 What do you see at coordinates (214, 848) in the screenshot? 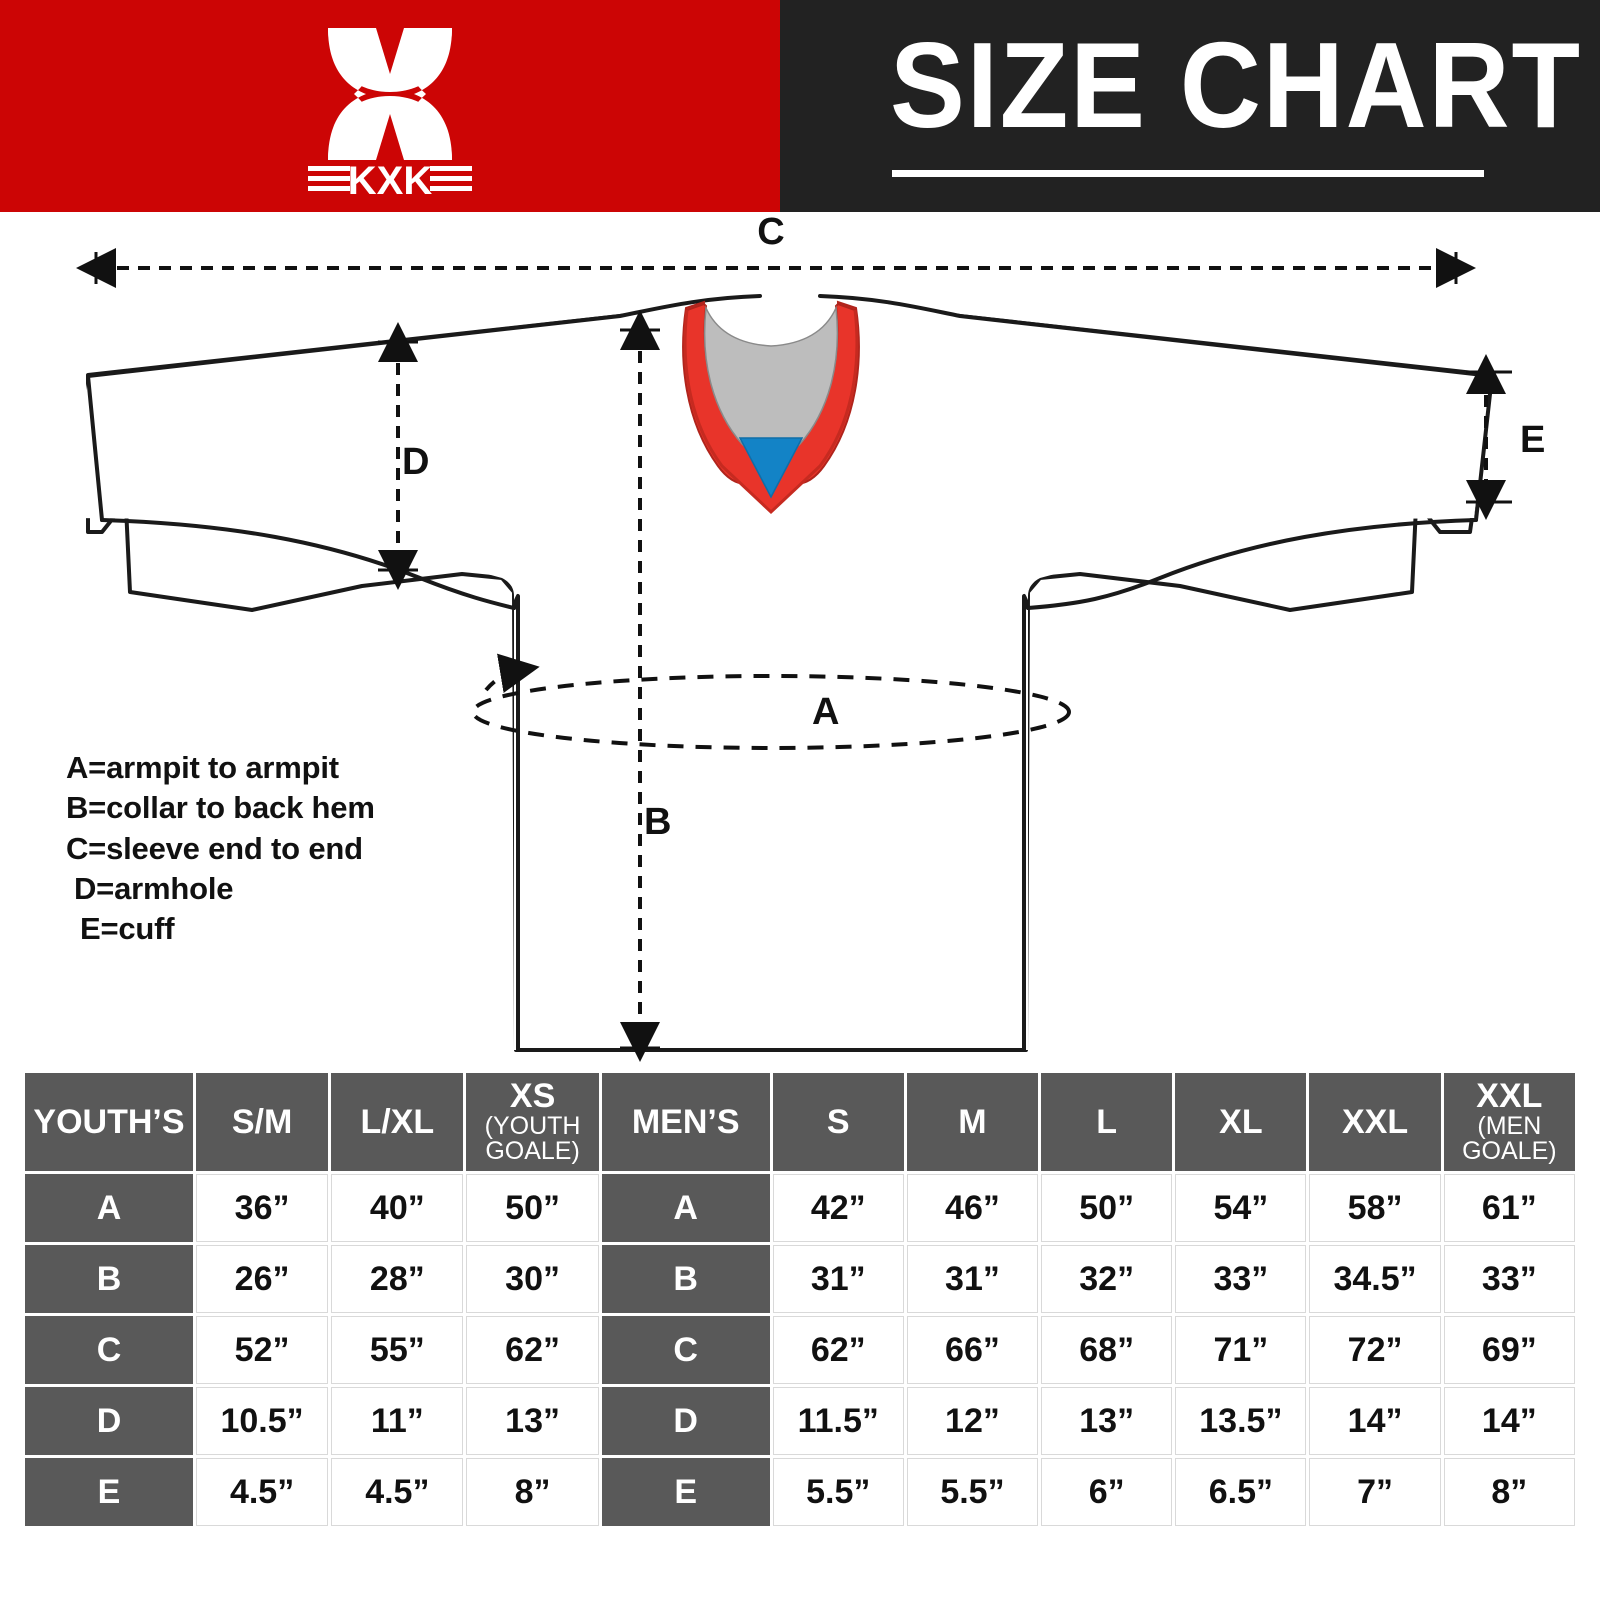
I see `legend-line-c: C=sleeve end to end` at bounding box center [214, 848].